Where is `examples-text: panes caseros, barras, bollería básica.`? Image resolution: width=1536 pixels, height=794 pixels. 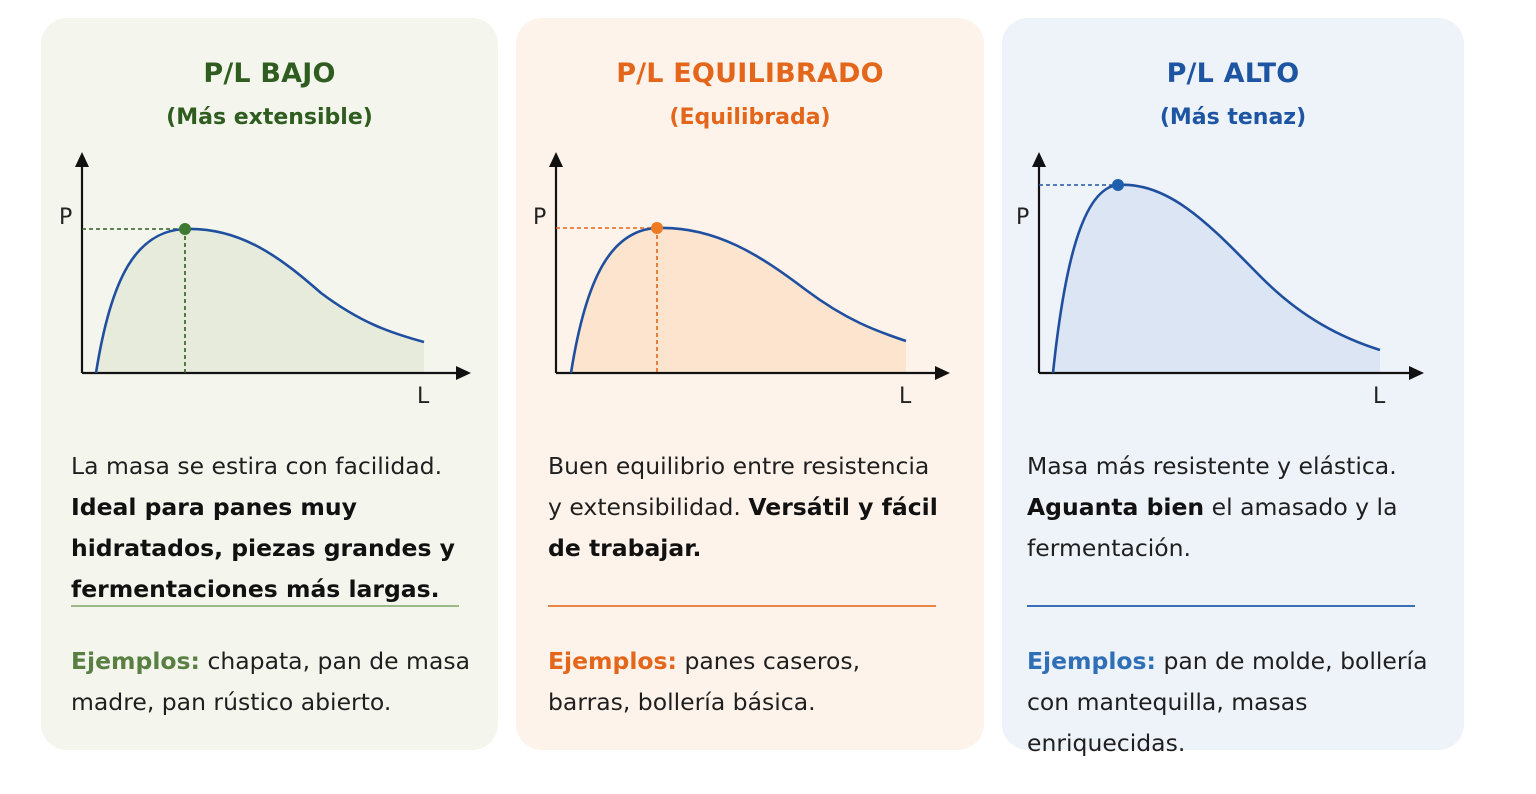
examples-text: panes caseros, barras, bollería básica. is located at coordinates (704, 681).